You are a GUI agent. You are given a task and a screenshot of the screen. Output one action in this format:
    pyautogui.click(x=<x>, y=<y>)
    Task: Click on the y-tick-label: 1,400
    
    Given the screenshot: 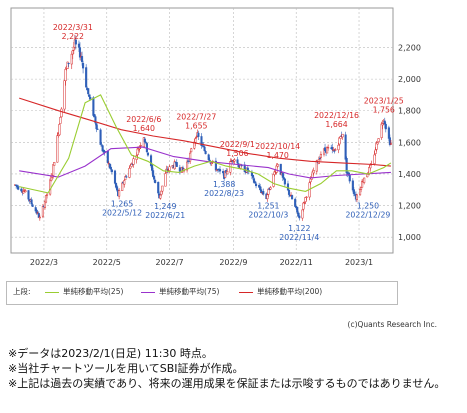 What is the action you would take?
    pyautogui.click(x=409, y=174)
    